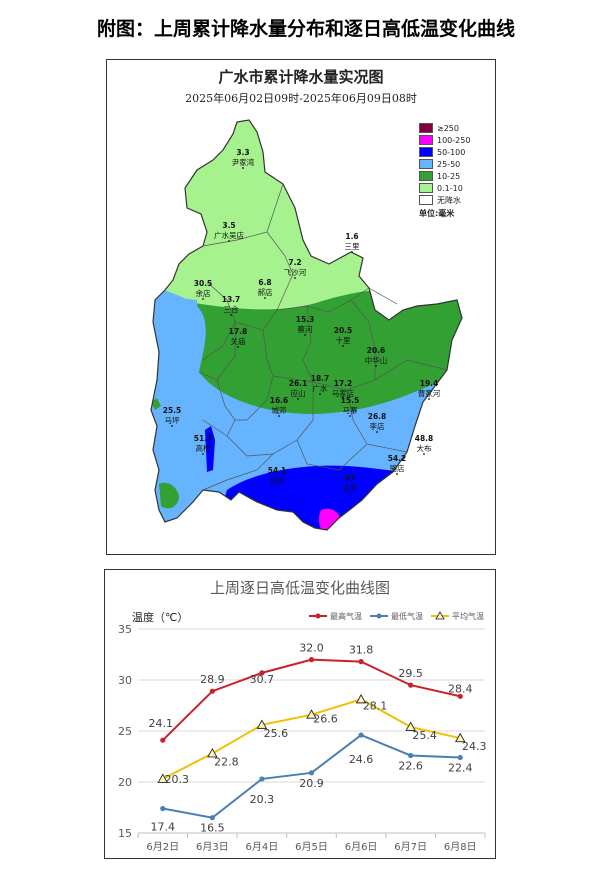  I want to click on legend-item: 25-50, so click(444, 164).